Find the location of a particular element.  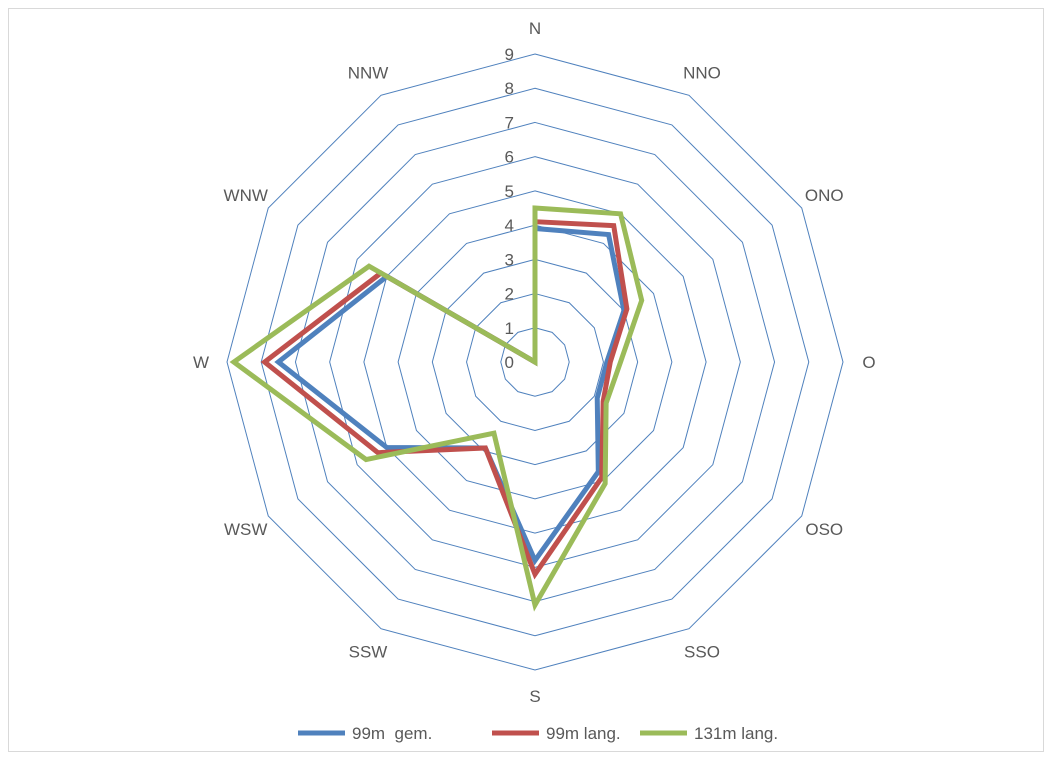

radial-tick-label: 7 is located at coordinates (509, 122).